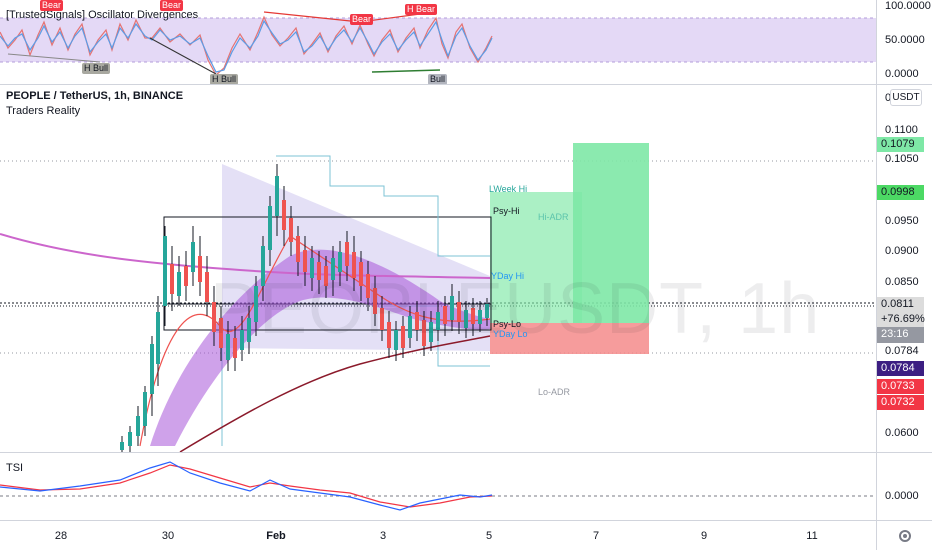 The width and height of the screenshot is (932, 550). Describe the element at coordinates (902, 159) in the screenshot. I see `price-axis-0.1050: 0.1050` at that location.